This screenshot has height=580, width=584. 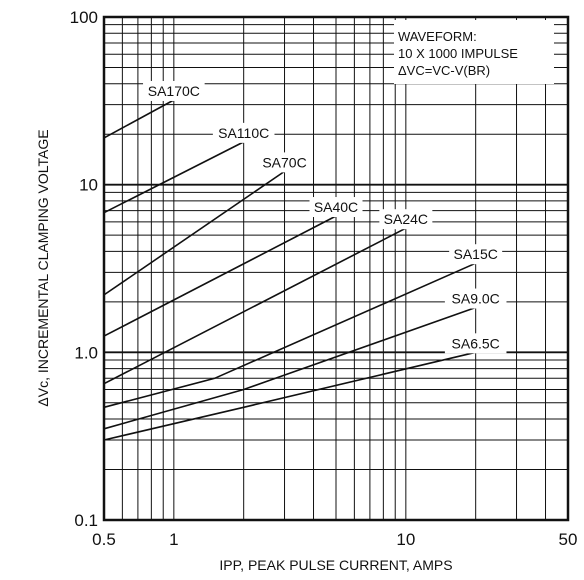 What do you see at coordinates (444, 70) in the screenshot?
I see `annotation-line: ΔVC=VC-V(BR)` at bounding box center [444, 70].